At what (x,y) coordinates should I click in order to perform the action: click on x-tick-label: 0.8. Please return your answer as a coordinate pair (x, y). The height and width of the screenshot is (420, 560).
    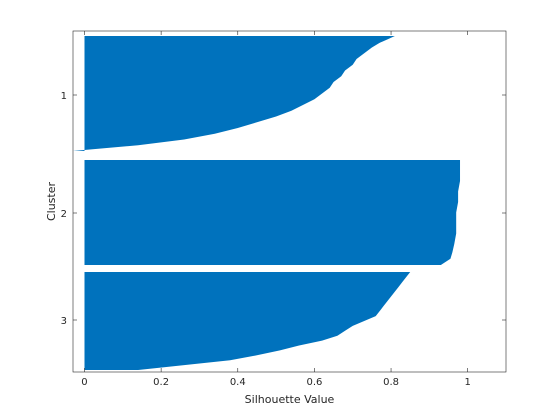
    Looking at the image, I should click on (391, 382).